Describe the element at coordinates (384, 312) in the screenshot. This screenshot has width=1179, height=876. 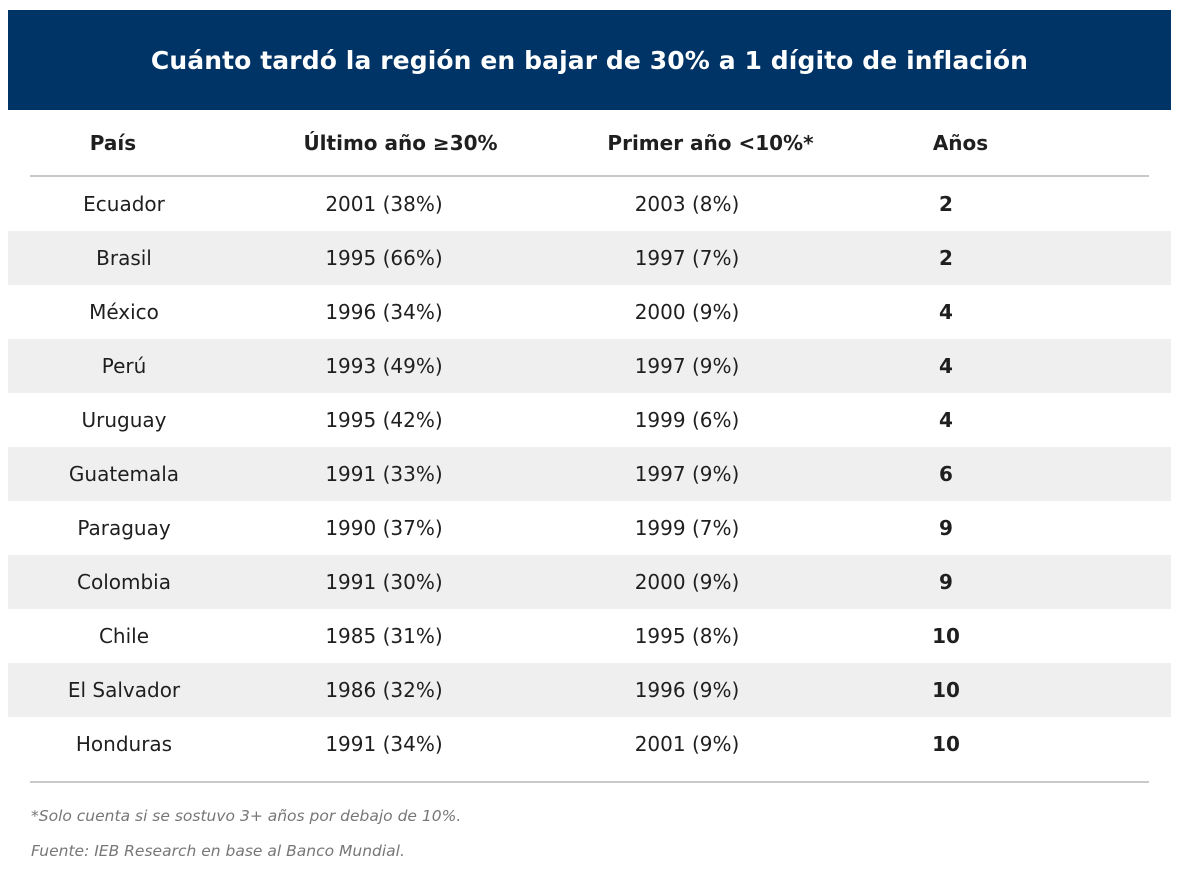
I see `cell-ultimo-anio: 1996 (34%)` at that location.